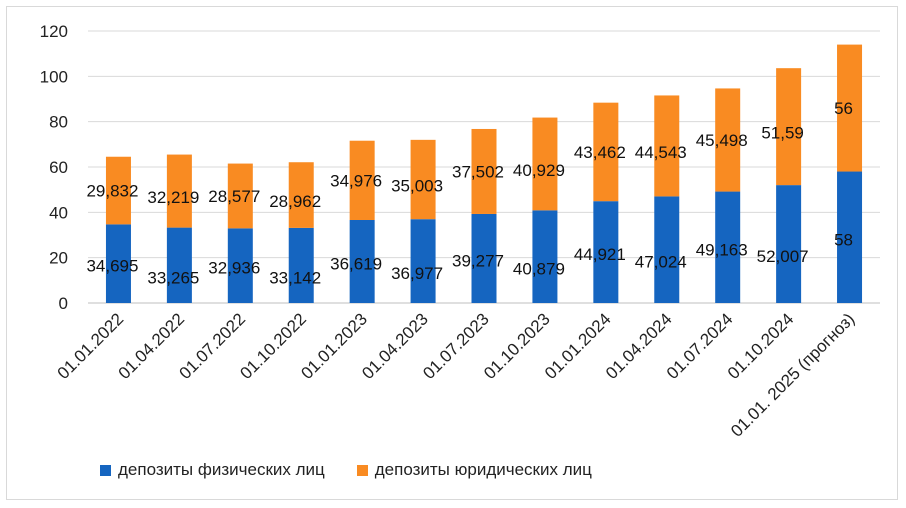 The width and height of the screenshot is (906, 508). Describe the element at coordinates (58, 258) in the screenshot. I see `y-tick-label: 20` at that location.